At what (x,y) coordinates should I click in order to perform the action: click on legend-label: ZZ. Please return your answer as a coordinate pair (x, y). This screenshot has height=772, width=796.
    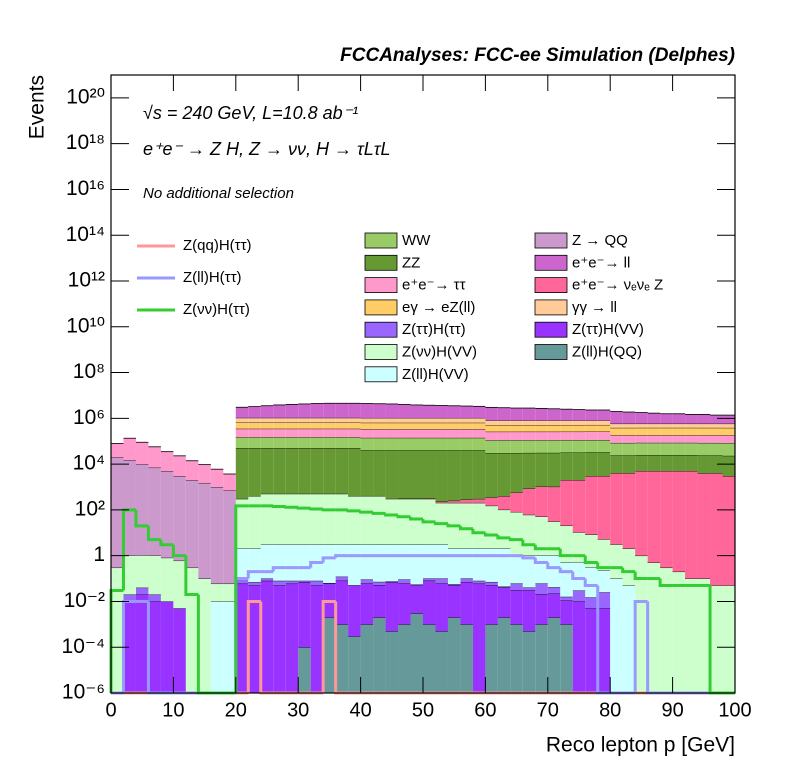
    Looking at the image, I should click on (411, 262).